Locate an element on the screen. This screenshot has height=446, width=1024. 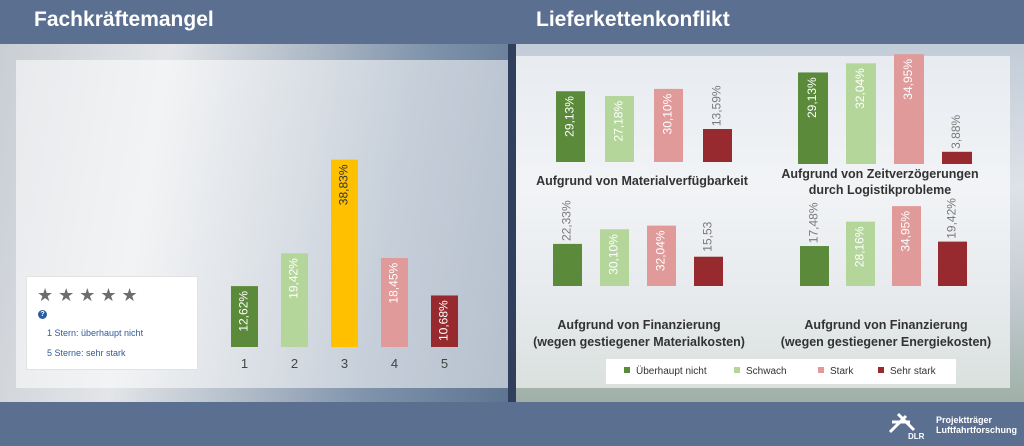
legend-label: Stark is located at coordinates (842, 371).